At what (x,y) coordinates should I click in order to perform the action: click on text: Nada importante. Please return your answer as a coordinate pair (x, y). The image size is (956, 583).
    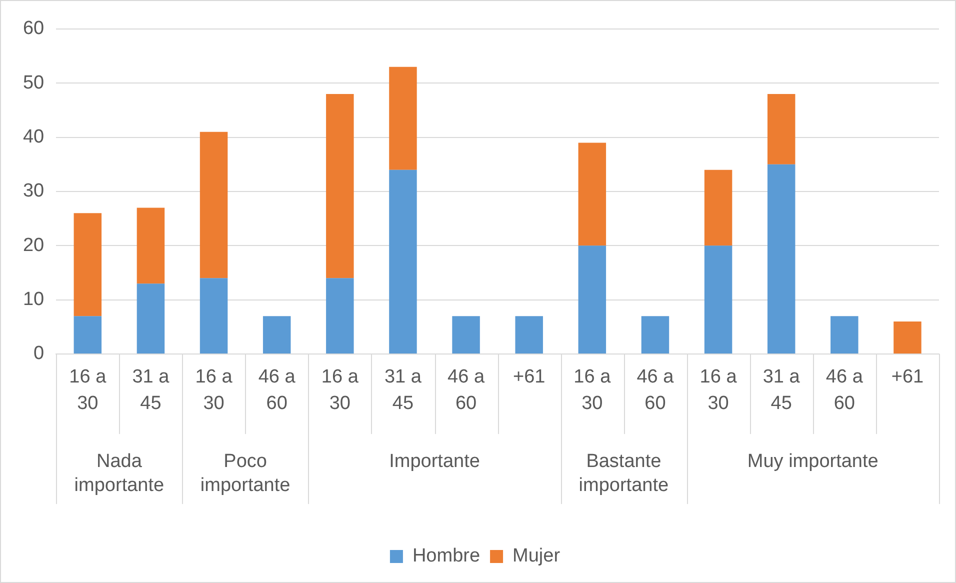
    Looking at the image, I should click on (119, 473).